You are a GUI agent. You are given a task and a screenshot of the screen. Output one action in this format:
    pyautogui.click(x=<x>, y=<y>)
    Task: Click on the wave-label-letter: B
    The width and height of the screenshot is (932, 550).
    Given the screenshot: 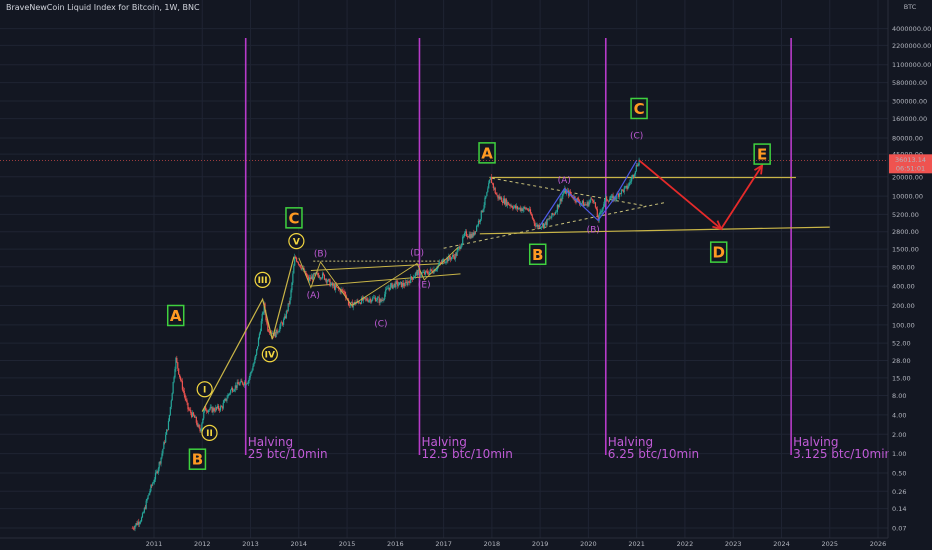 What is the action you would take?
    pyautogui.click(x=197, y=460)
    